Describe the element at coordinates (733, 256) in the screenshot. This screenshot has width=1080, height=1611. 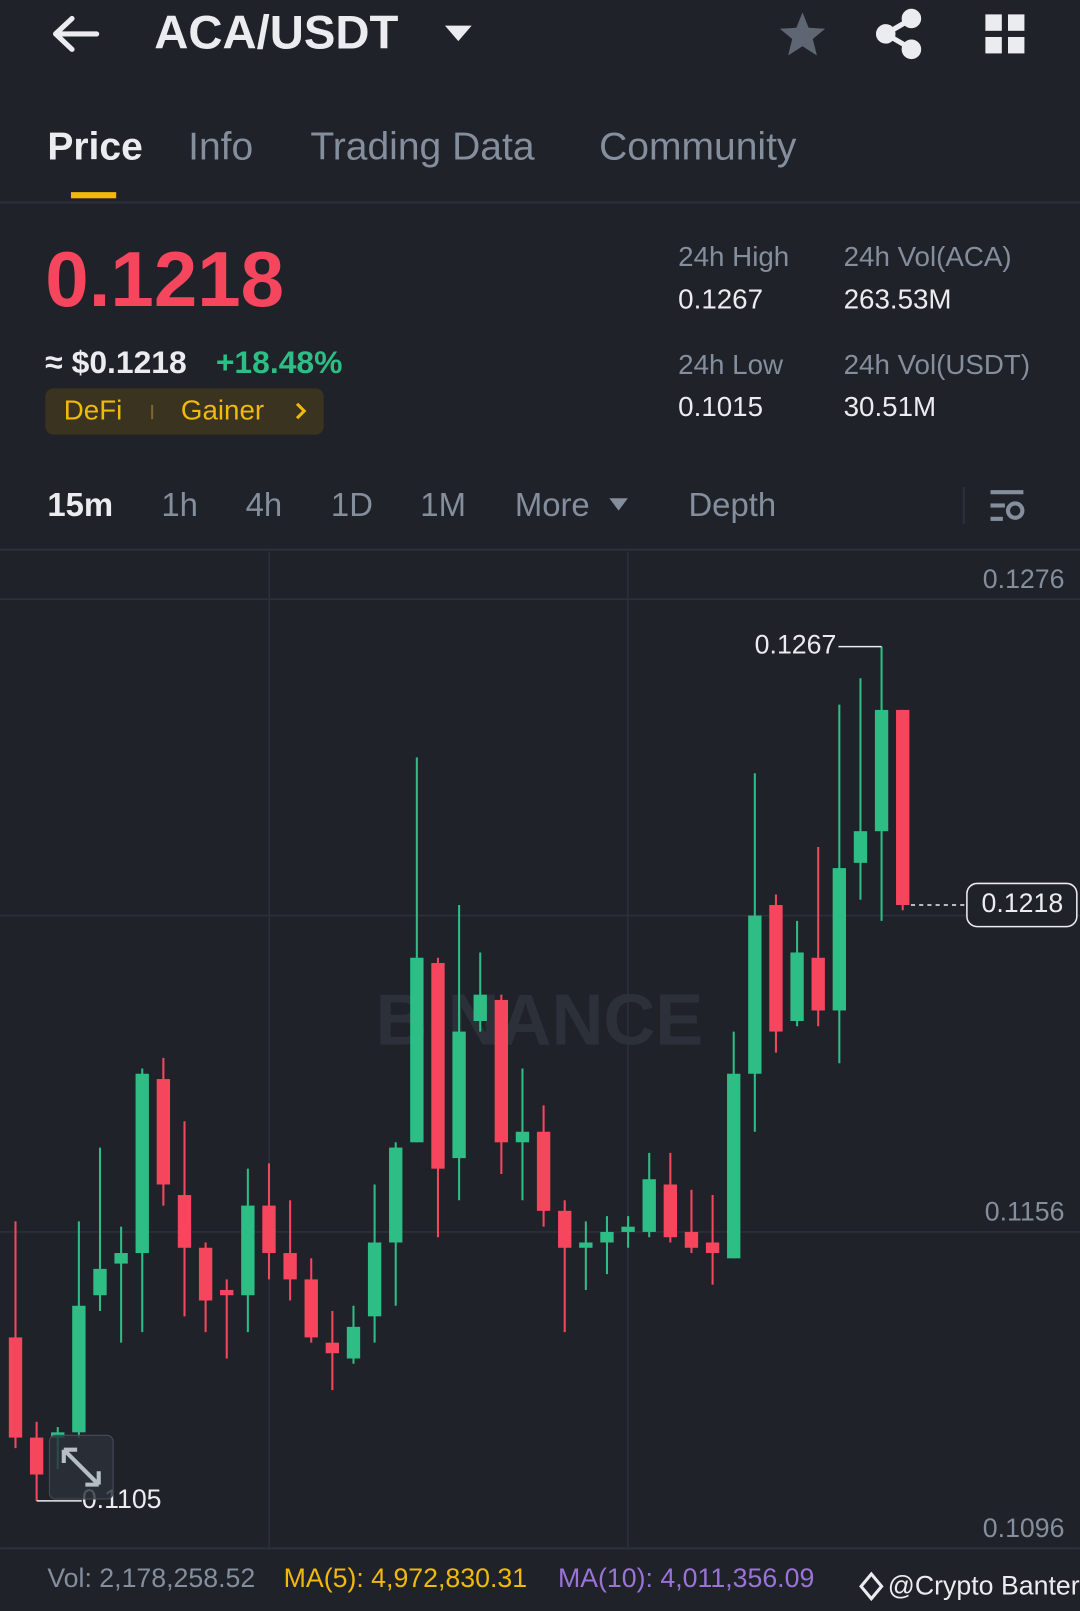
I see `stat-label: 24h High` at that location.